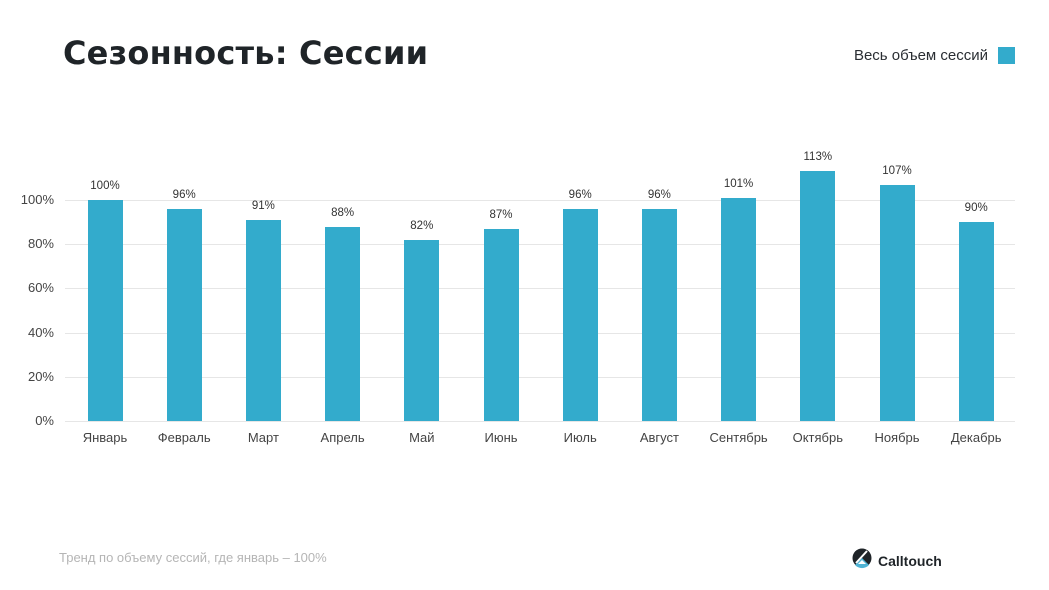  Describe the element at coordinates (105, 186) in the screenshot. I see `bar-value-label: 100%` at that location.